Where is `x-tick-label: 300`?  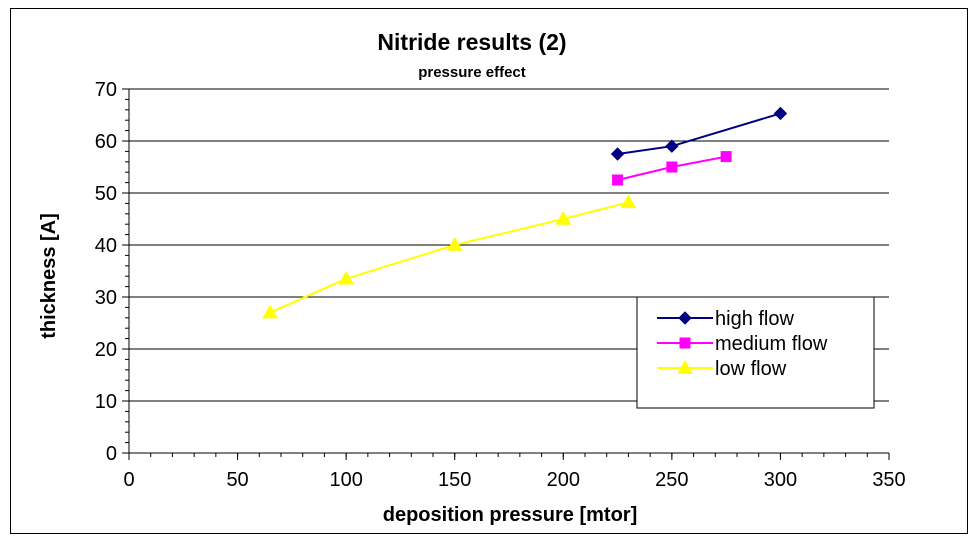 x-tick-label: 300 is located at coordinates (780, 480).